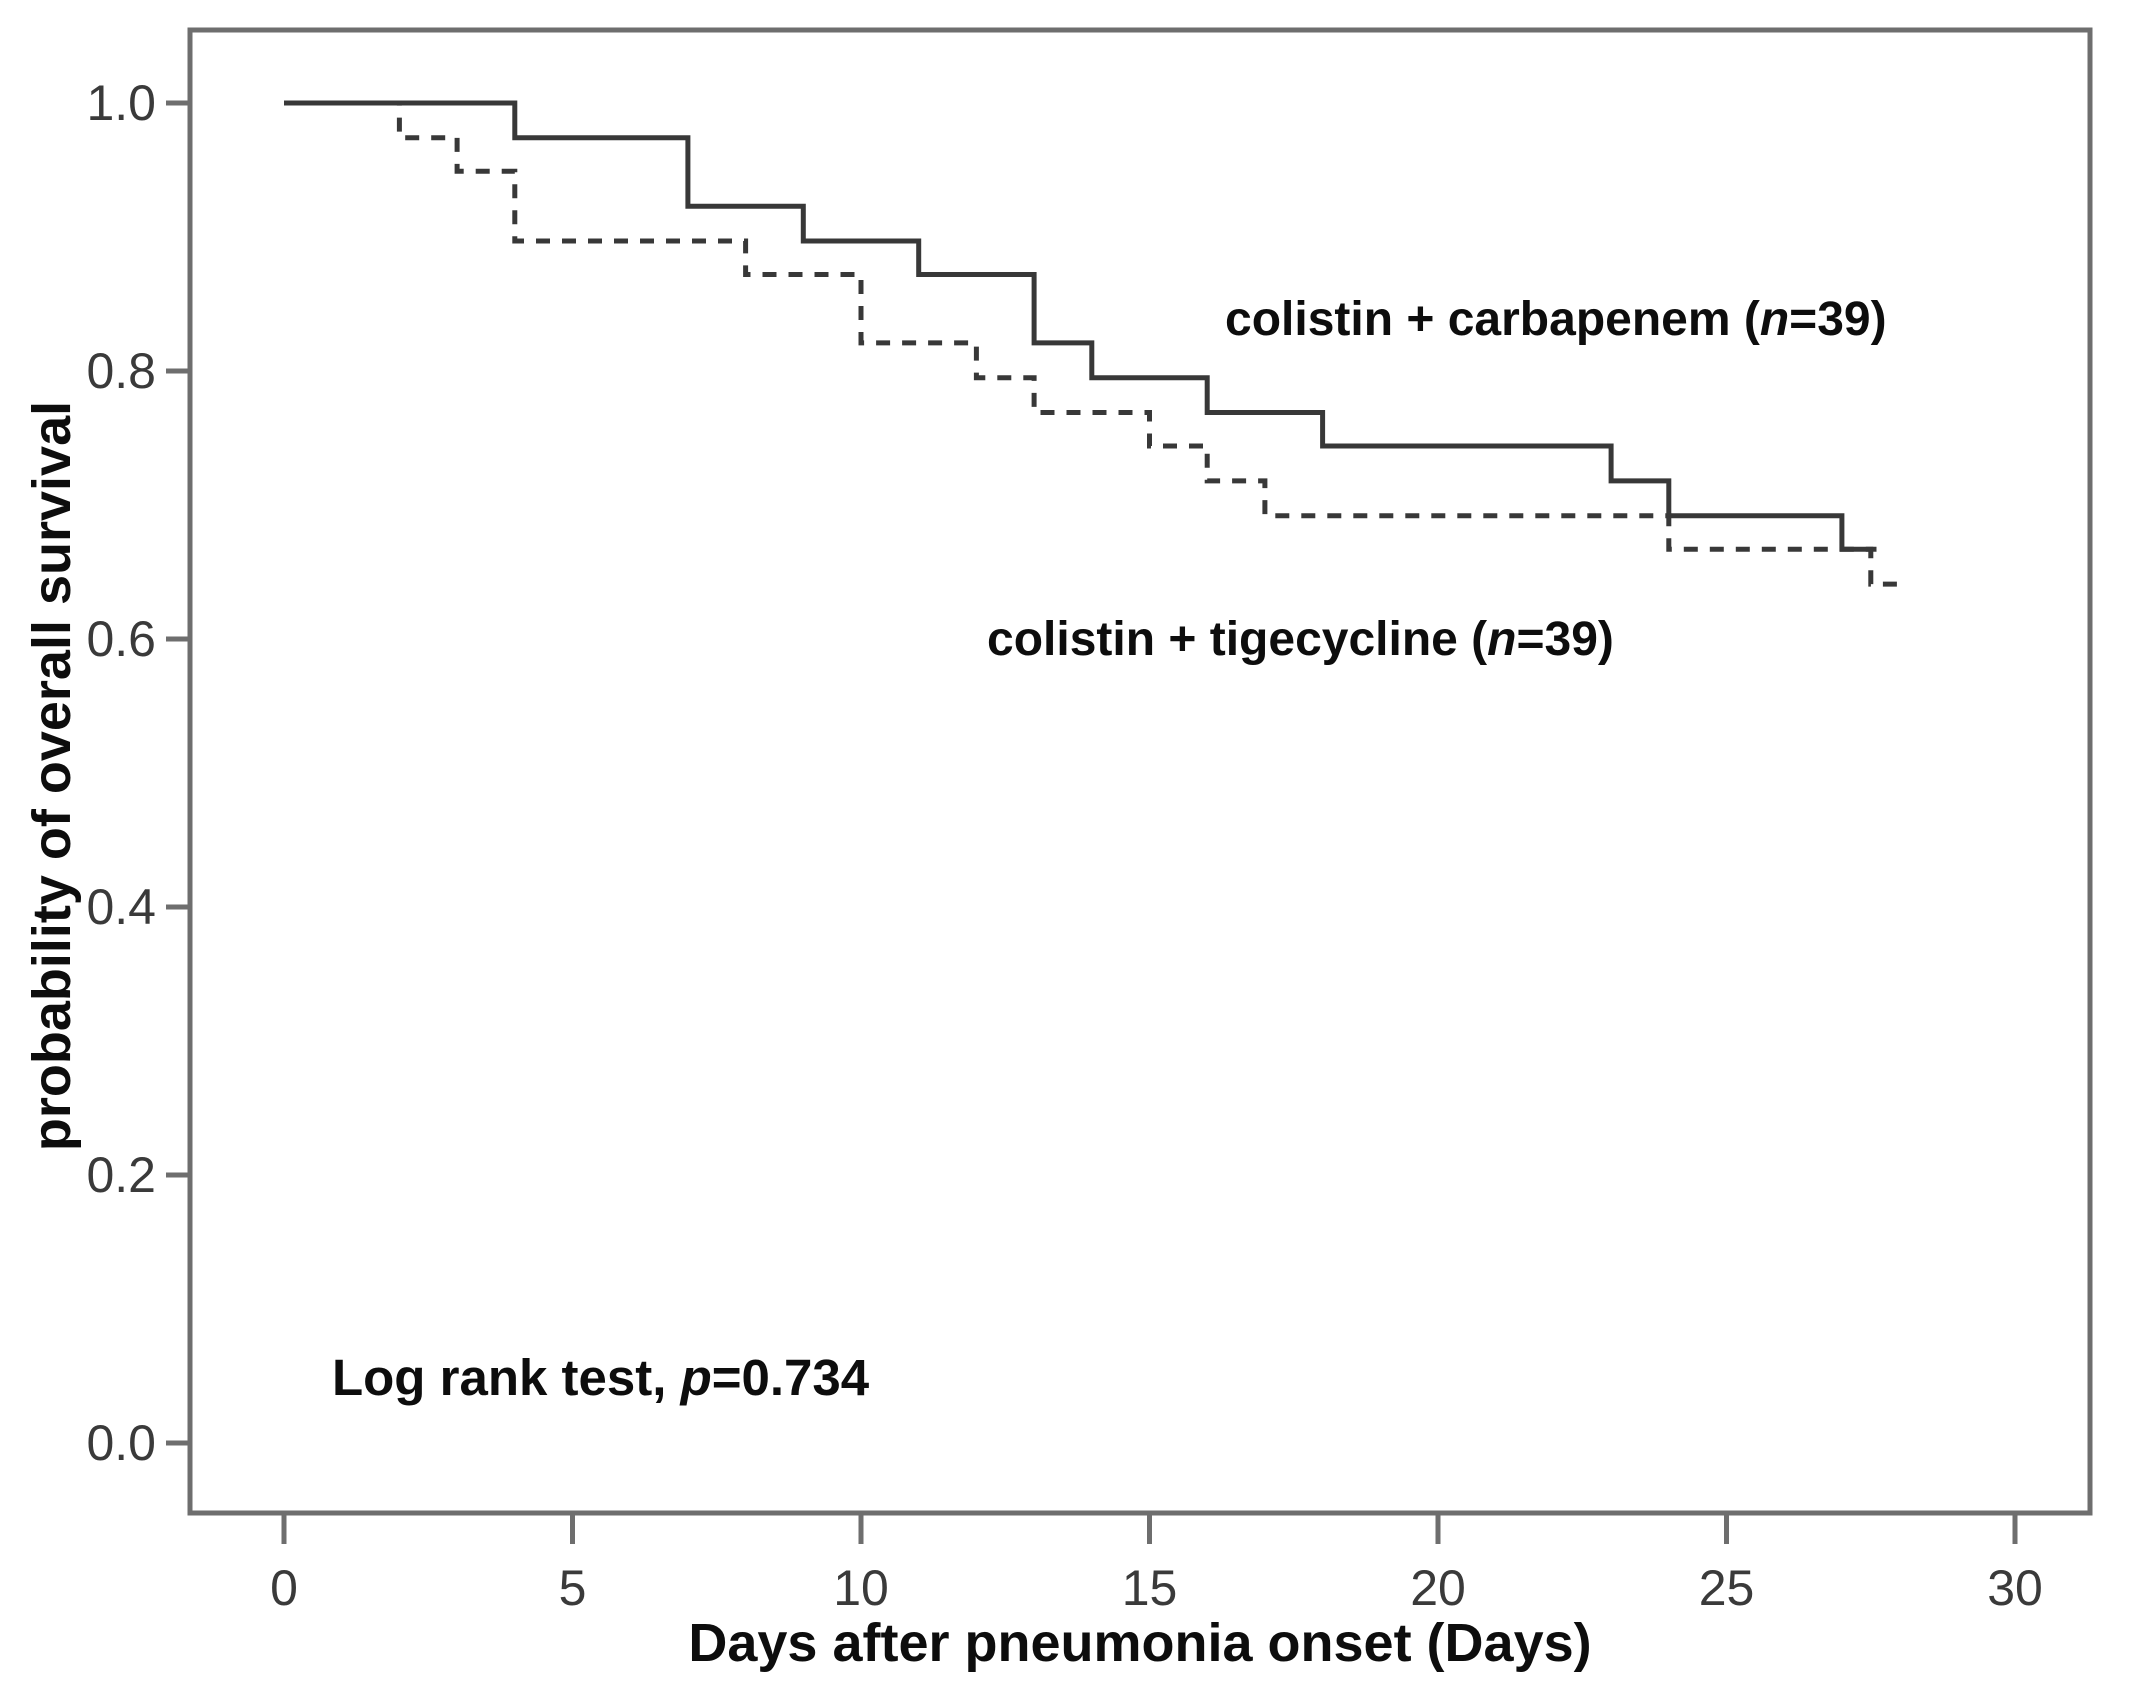  Describe the element at coordinates (1438, 1588) in the screenshot. I see `x-tick-label: 20` at that location.